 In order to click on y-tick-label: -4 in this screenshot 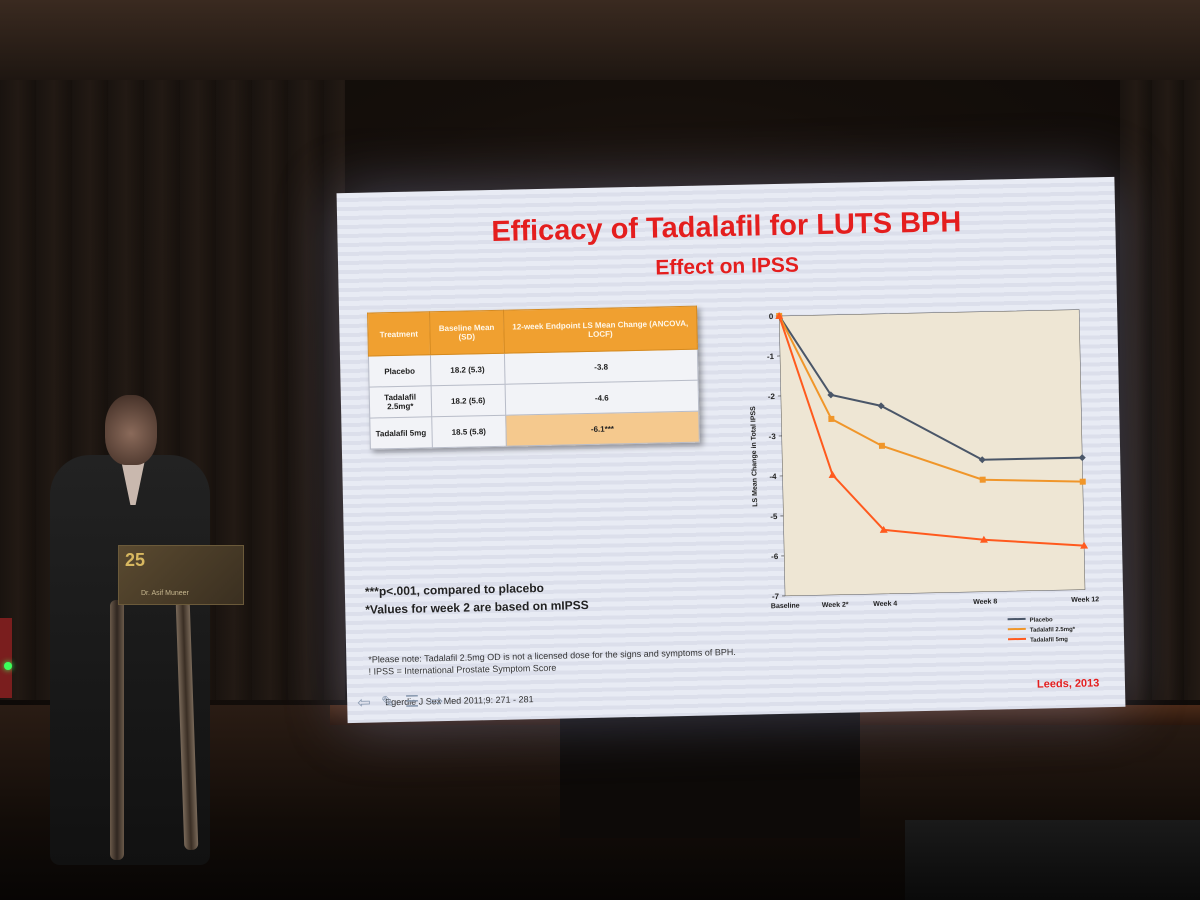, I will do `click(773, 476)`.